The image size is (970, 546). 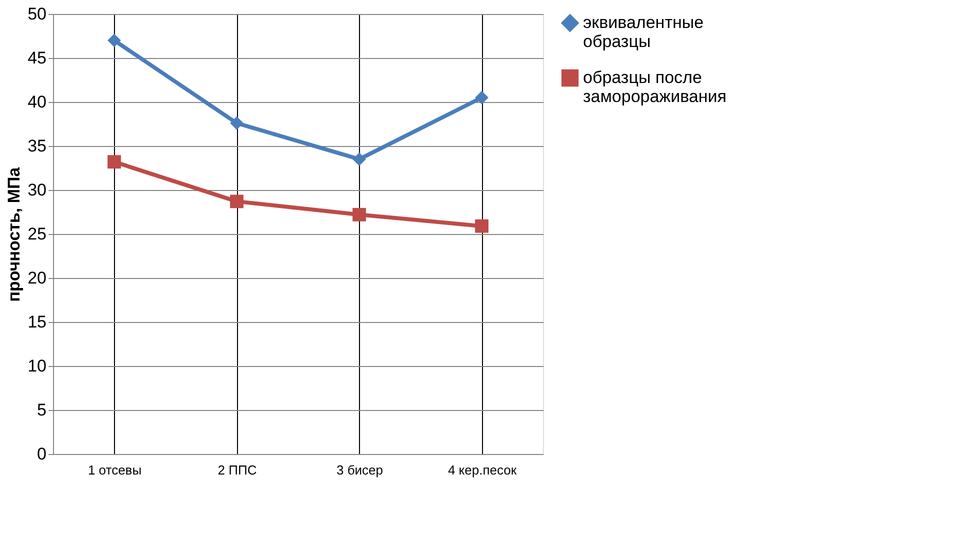 I want to click on y-tick-label: 35, so click(x=37, y=146).